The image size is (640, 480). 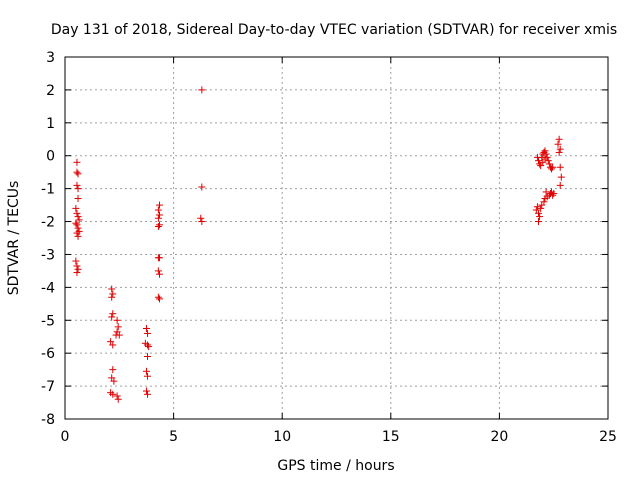 I want to click on y-tick-label: 0, so click(x=50, y=157).